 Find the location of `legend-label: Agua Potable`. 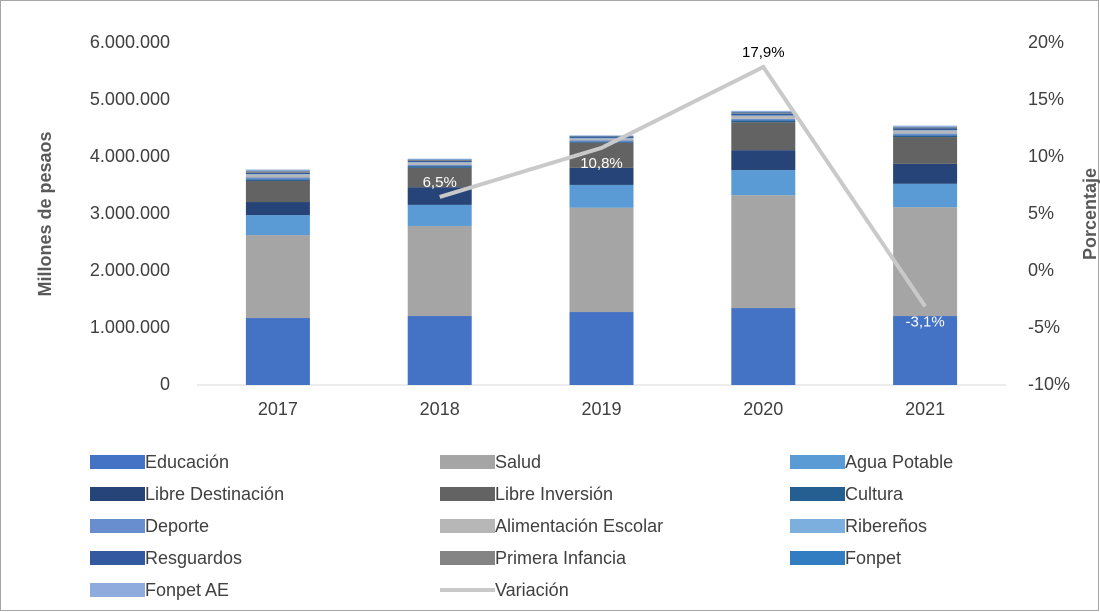

legend-label: Agua Potable is located at coordinates (899, 462).